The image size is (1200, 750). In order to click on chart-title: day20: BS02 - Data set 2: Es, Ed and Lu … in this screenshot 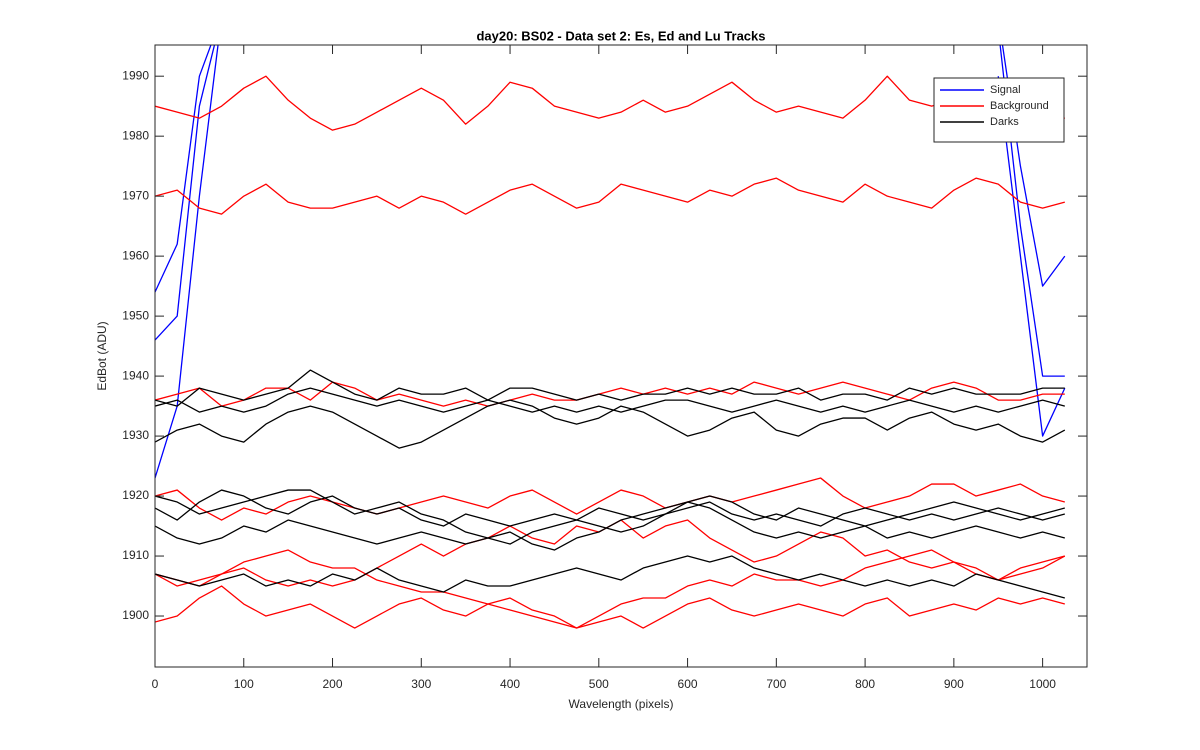, I will do `click(620, 35)`.